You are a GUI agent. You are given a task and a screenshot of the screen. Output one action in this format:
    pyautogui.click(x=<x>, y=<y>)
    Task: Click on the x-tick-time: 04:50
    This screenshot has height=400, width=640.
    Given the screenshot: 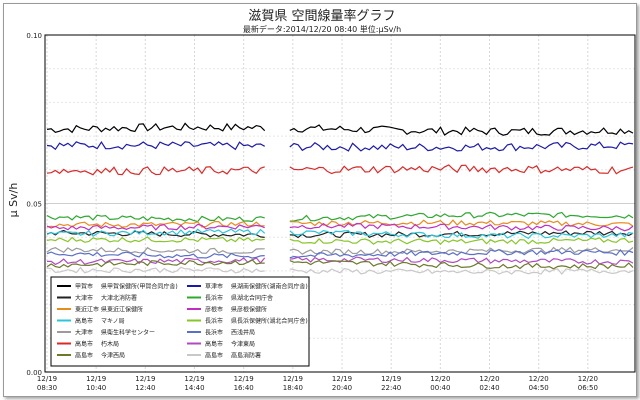 What is the action you would take?
    pyautogui.click(x=539, y=388)
    